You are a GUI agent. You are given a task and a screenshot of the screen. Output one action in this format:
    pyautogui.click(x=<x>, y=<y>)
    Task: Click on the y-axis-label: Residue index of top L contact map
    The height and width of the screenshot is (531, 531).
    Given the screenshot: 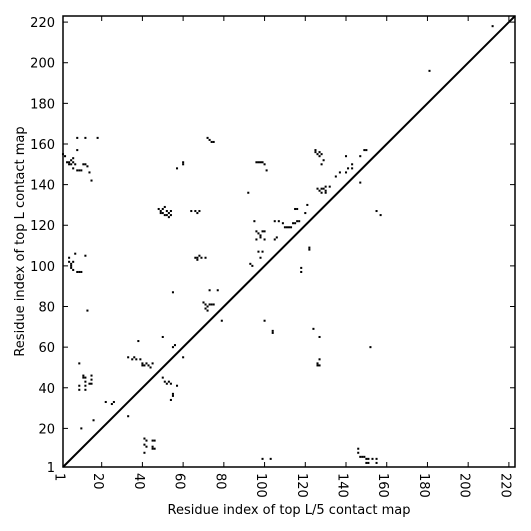 What is the action you would take?
    pyautogui.click(x=20, y=241)
    